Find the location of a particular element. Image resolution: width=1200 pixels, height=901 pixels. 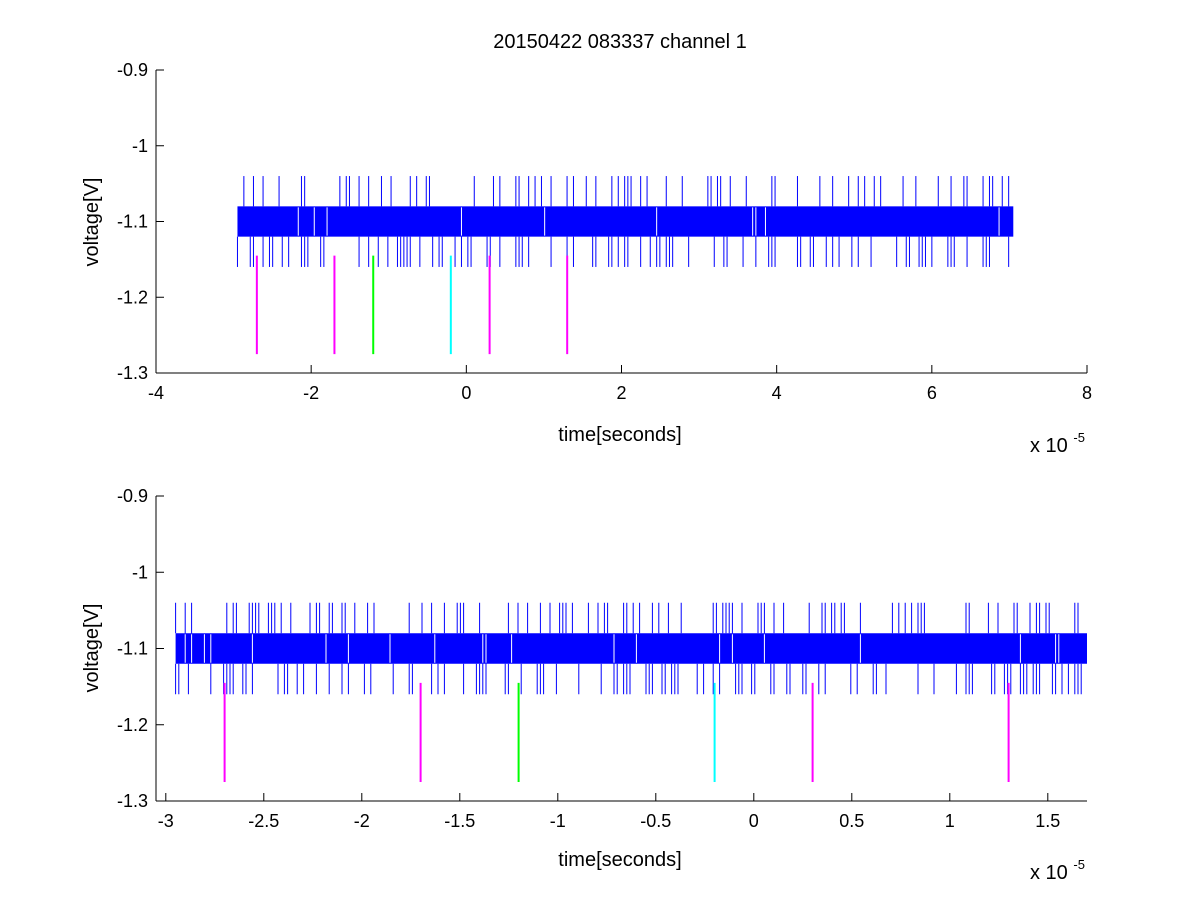

x-tick-label: -0.5 is located at coordinates (655, 821).